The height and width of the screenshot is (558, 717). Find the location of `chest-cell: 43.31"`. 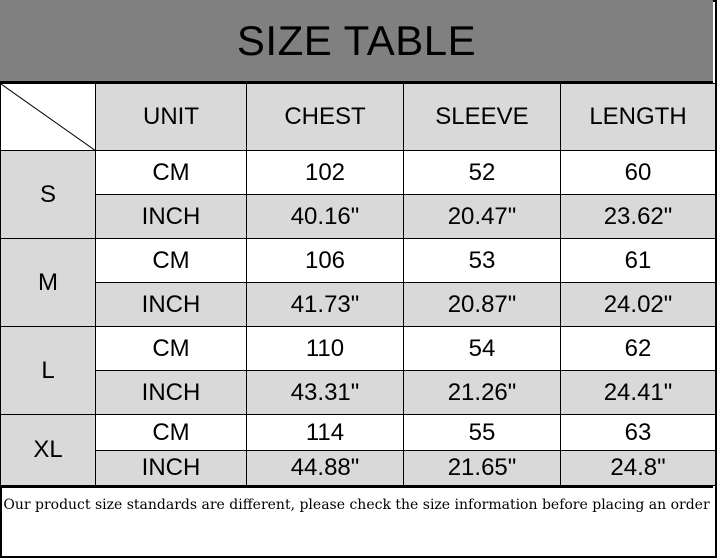

chest-cell: 43.31" is located at coordinates (325, 392).